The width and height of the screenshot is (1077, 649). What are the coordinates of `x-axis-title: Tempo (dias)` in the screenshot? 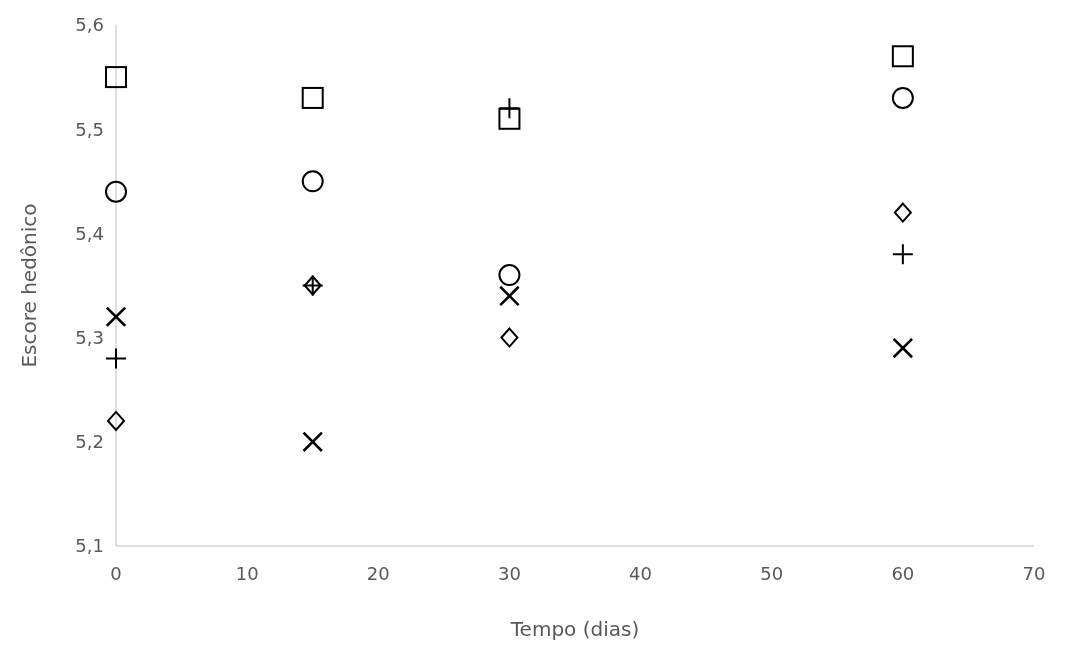 It's located at (574, 629).